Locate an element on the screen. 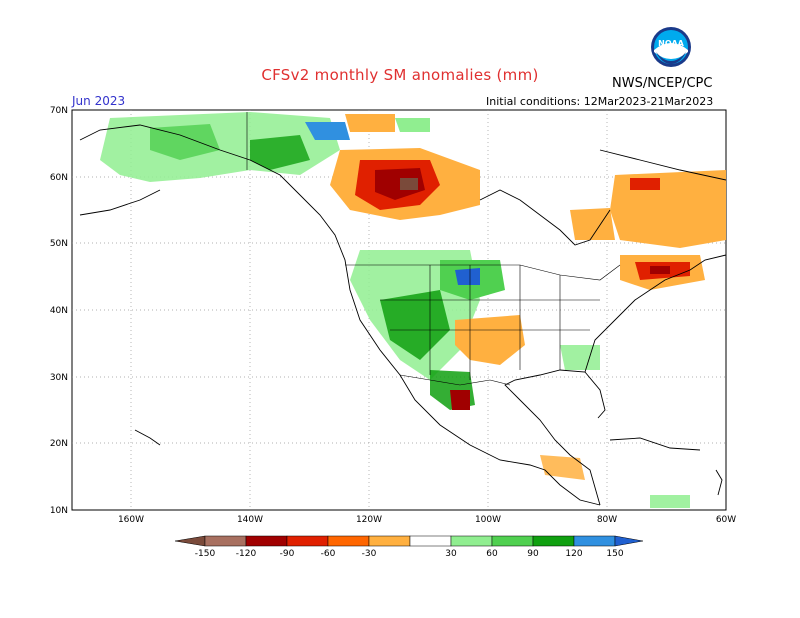 Image resolution: width=800 pixels, height=618 pixels. legend-label: 120 is located at coordinates (573, 554).